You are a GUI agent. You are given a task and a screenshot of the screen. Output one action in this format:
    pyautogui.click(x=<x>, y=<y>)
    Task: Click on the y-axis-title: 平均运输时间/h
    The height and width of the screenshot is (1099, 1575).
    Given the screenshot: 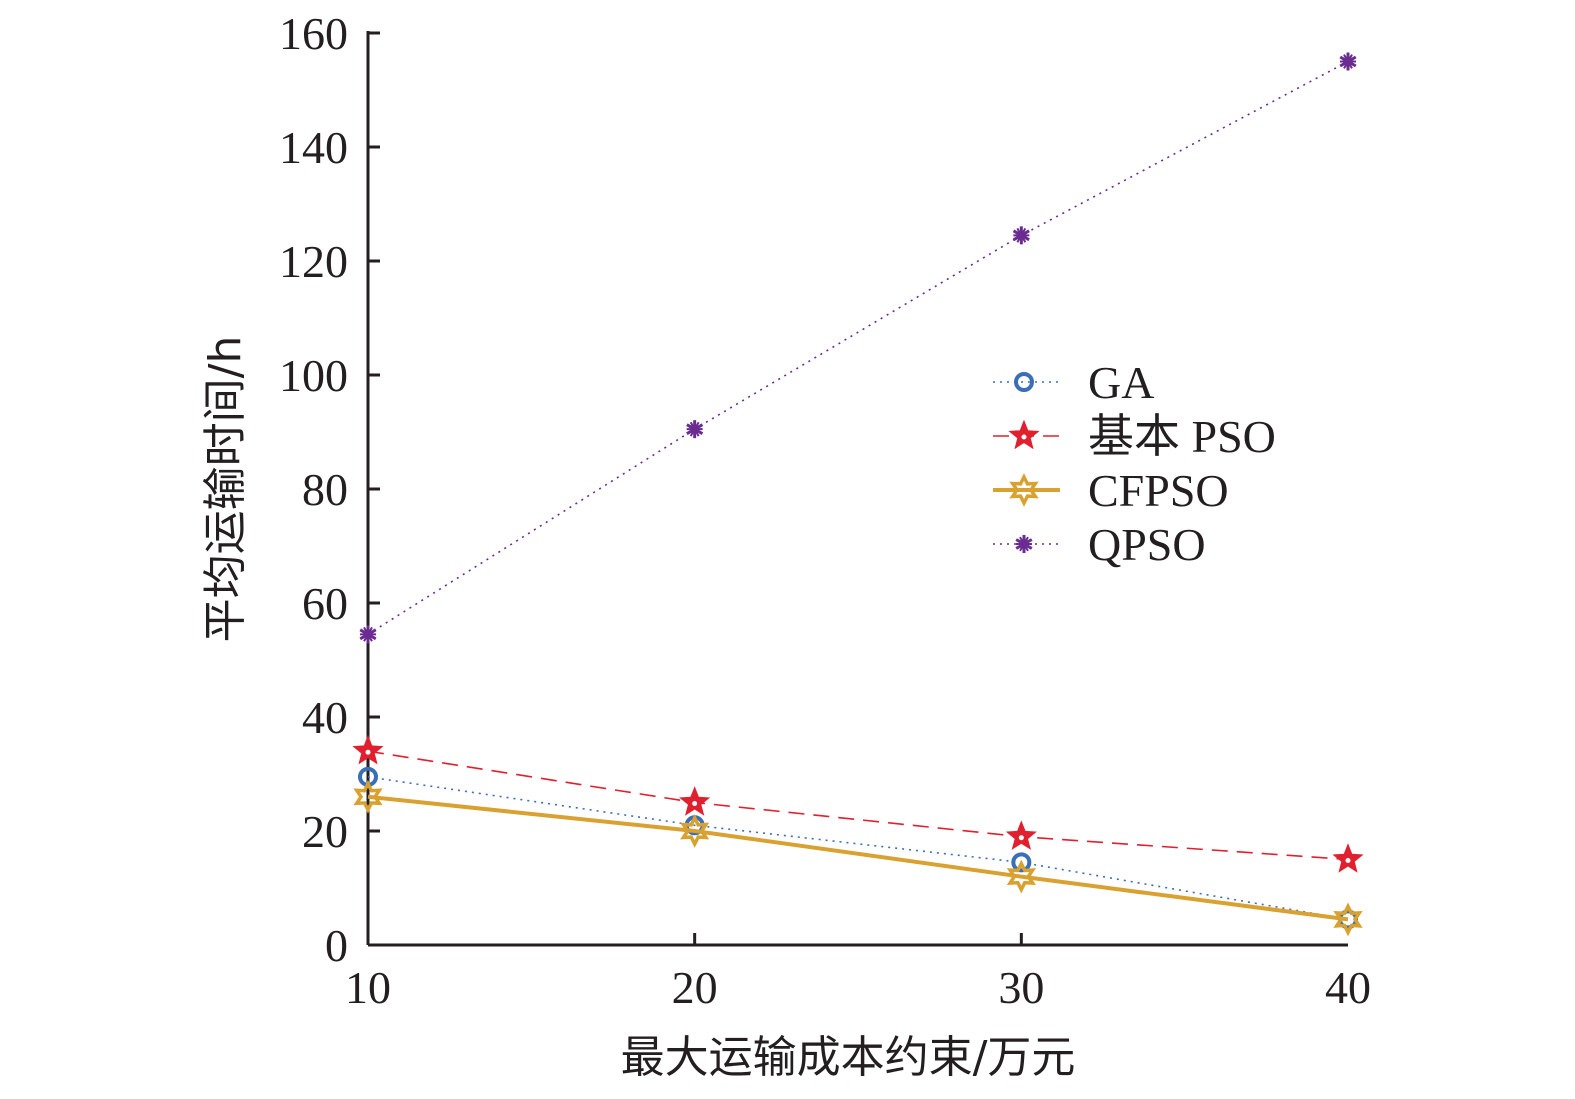 What is the action you would take?
    pyautogui.click(x=225, y=489)
    